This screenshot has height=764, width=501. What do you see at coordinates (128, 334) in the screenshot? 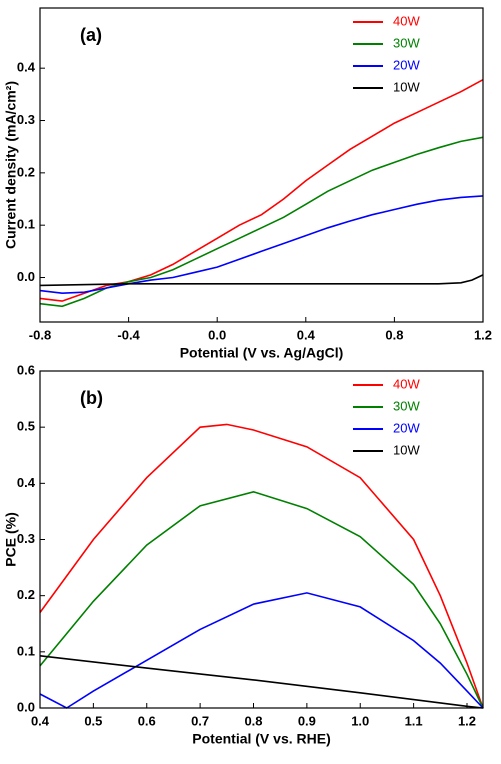
I see `x-tick-label: -0.4` at bounding box center [128, 334].